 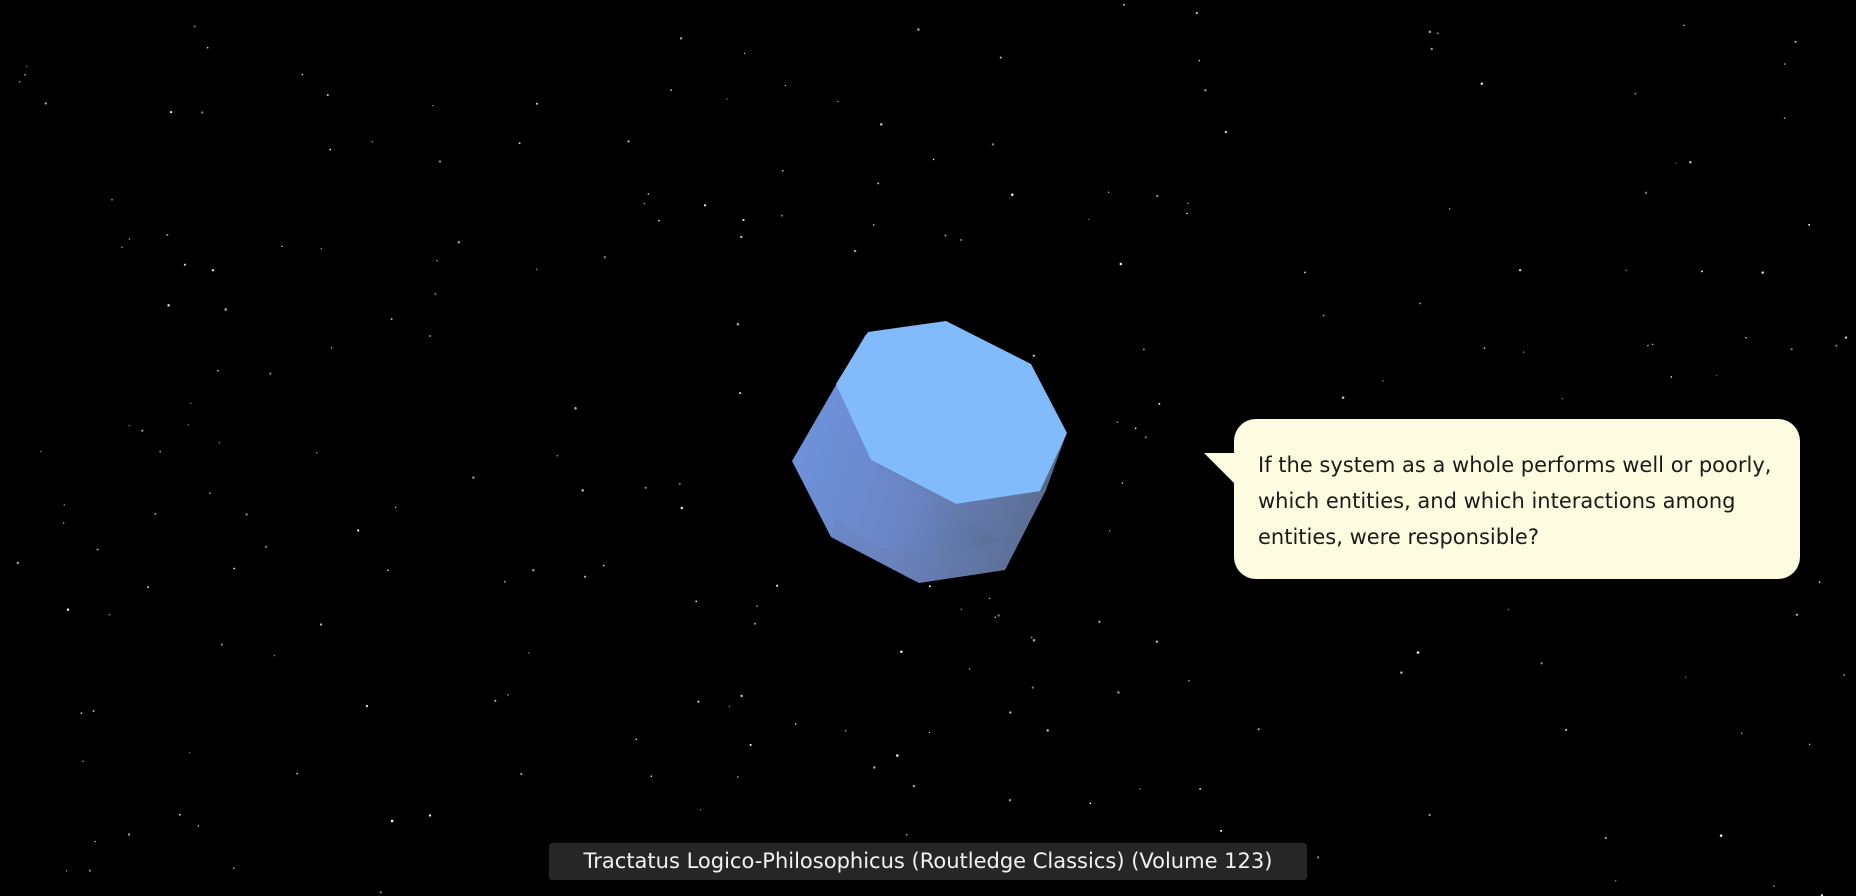 What do you see at coordinates (938, 521) in the screenshot?
I see `prism-side-front` at bounding box center [938, 521].